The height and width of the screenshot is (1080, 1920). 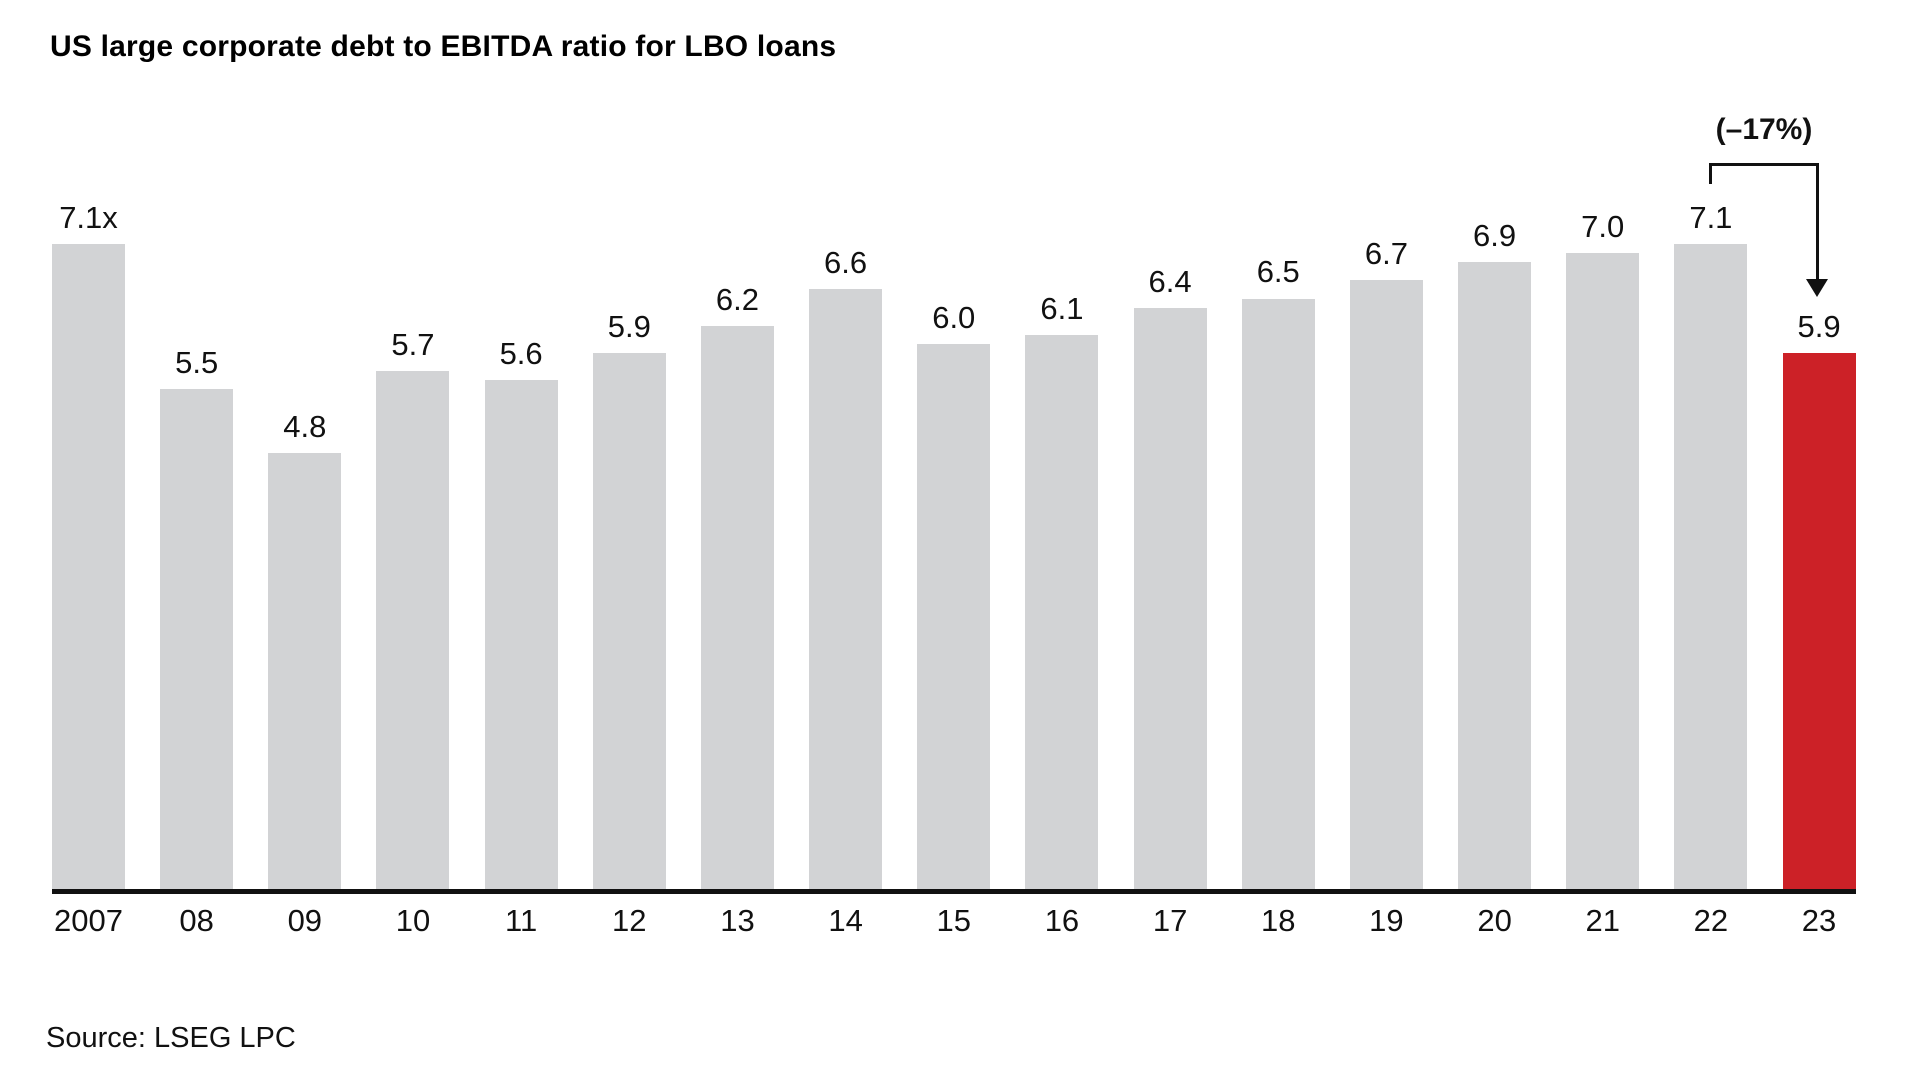 I want to click on annotation-arrowhead-icon, so click(x=1817, y=288).